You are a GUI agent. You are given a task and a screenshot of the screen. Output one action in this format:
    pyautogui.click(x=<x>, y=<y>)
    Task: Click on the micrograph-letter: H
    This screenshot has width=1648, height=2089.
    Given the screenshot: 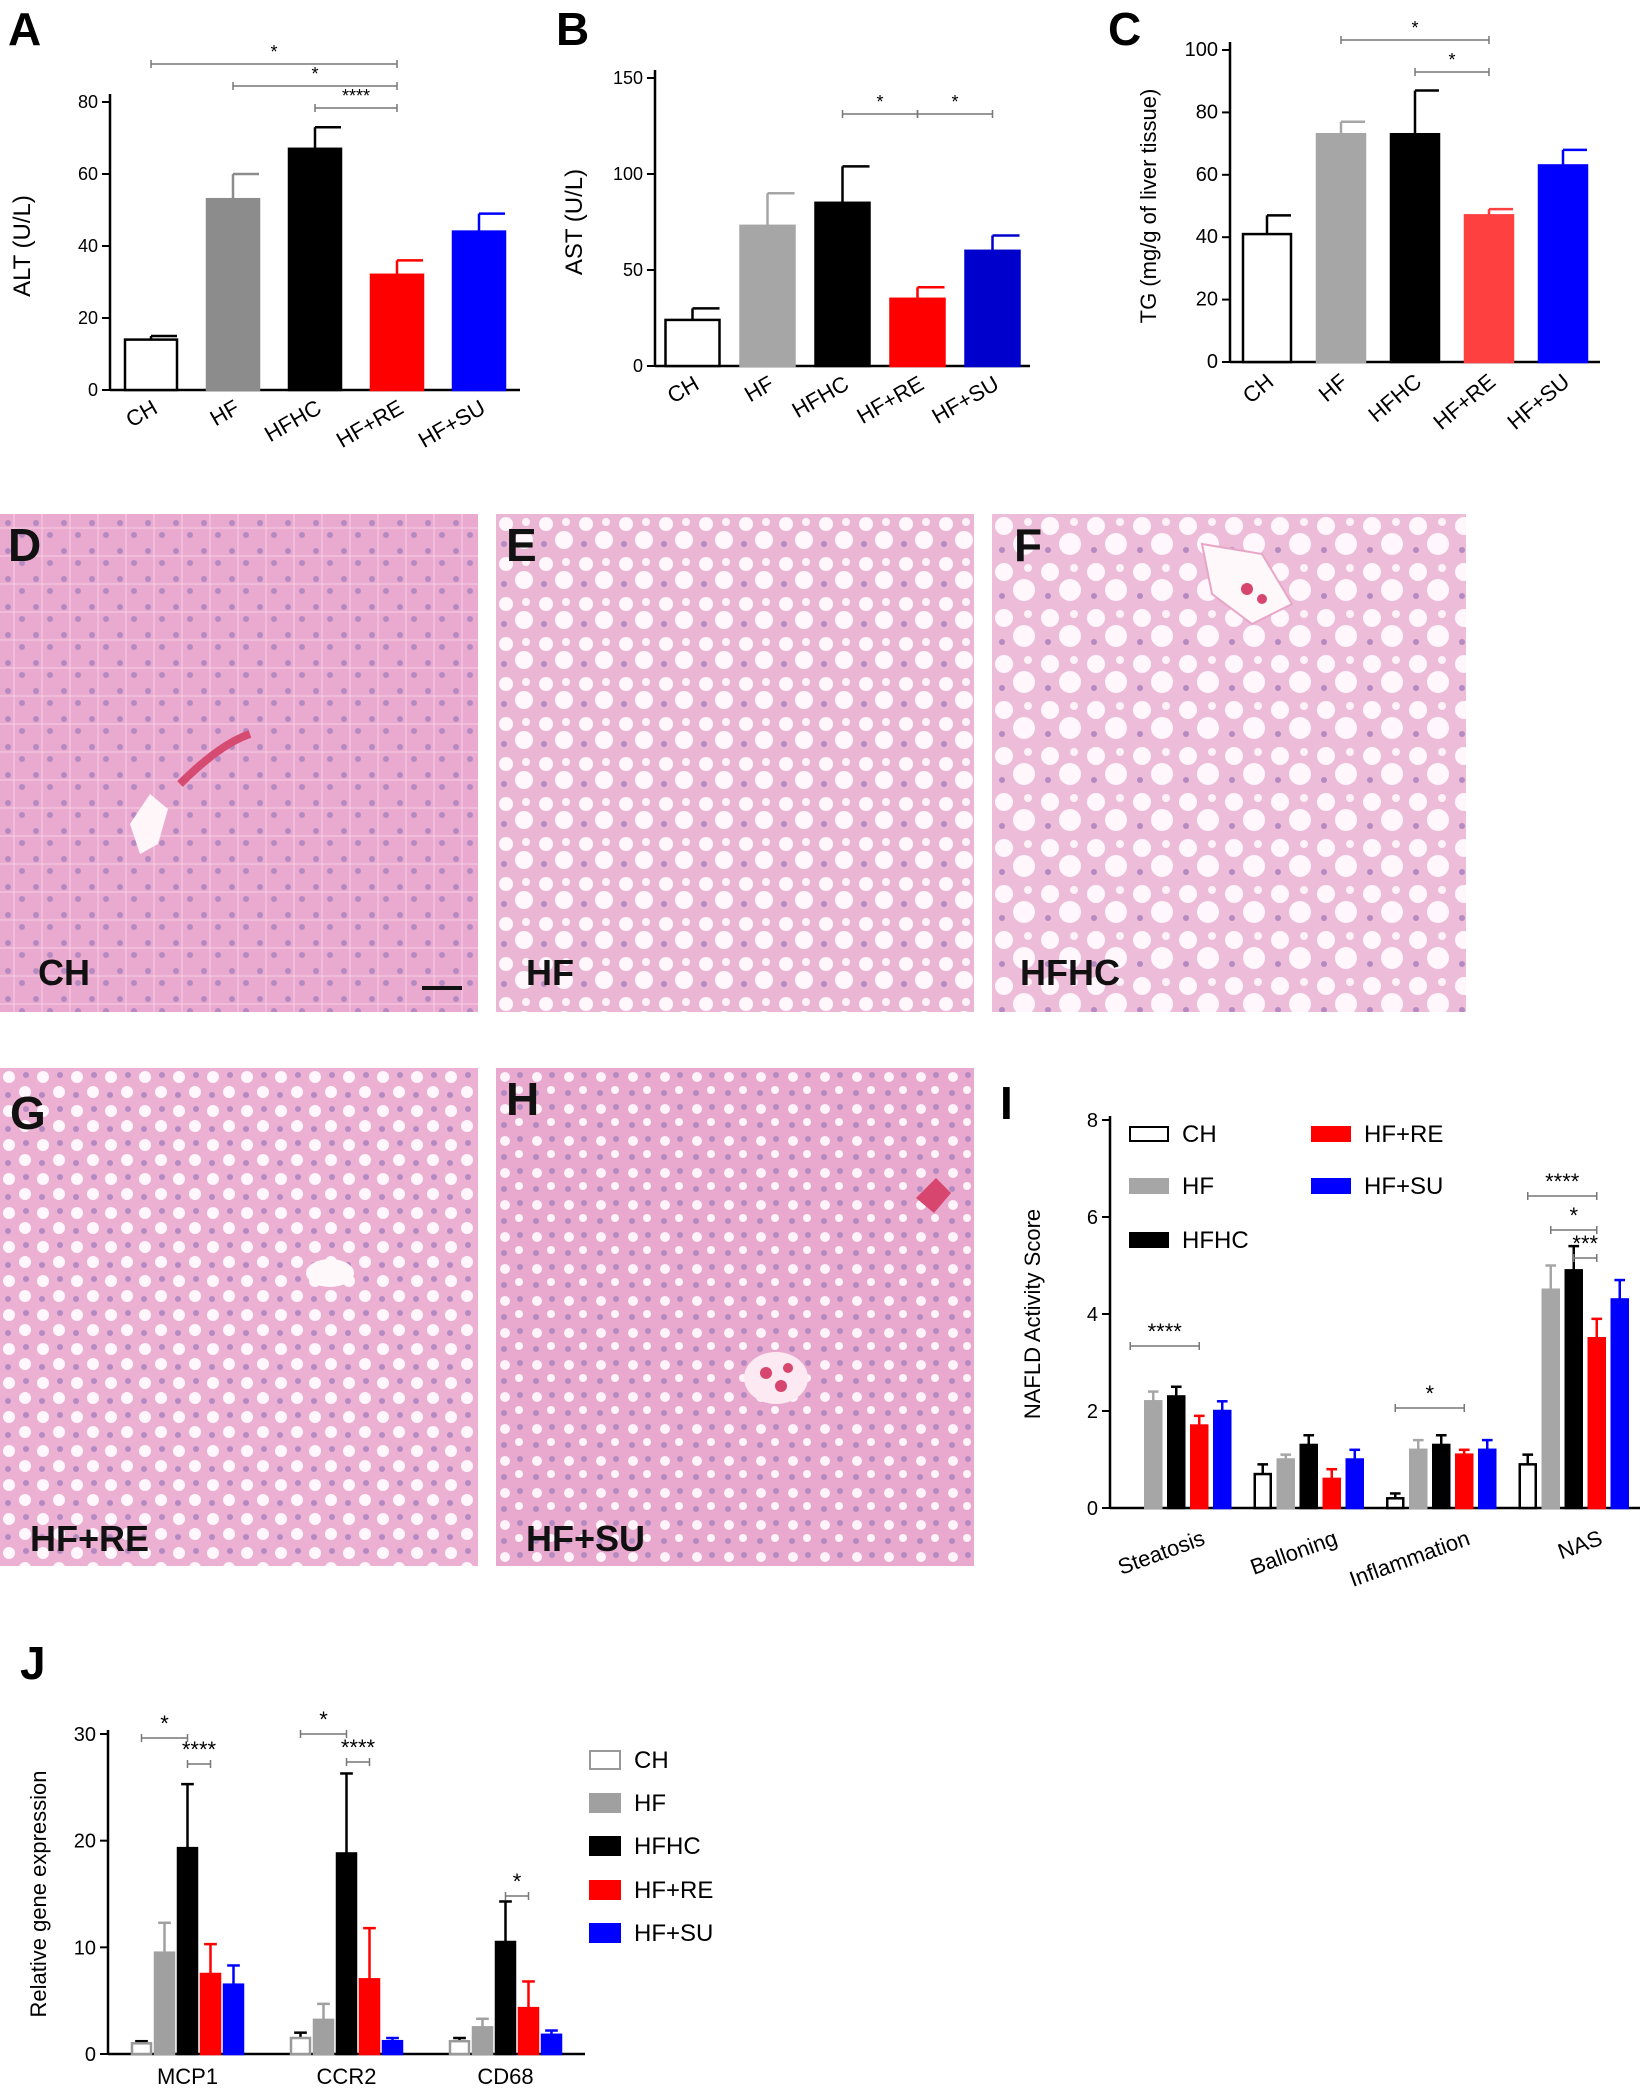 What is the action you would take?
    pyautogui.click(x=523, y=1099)
    